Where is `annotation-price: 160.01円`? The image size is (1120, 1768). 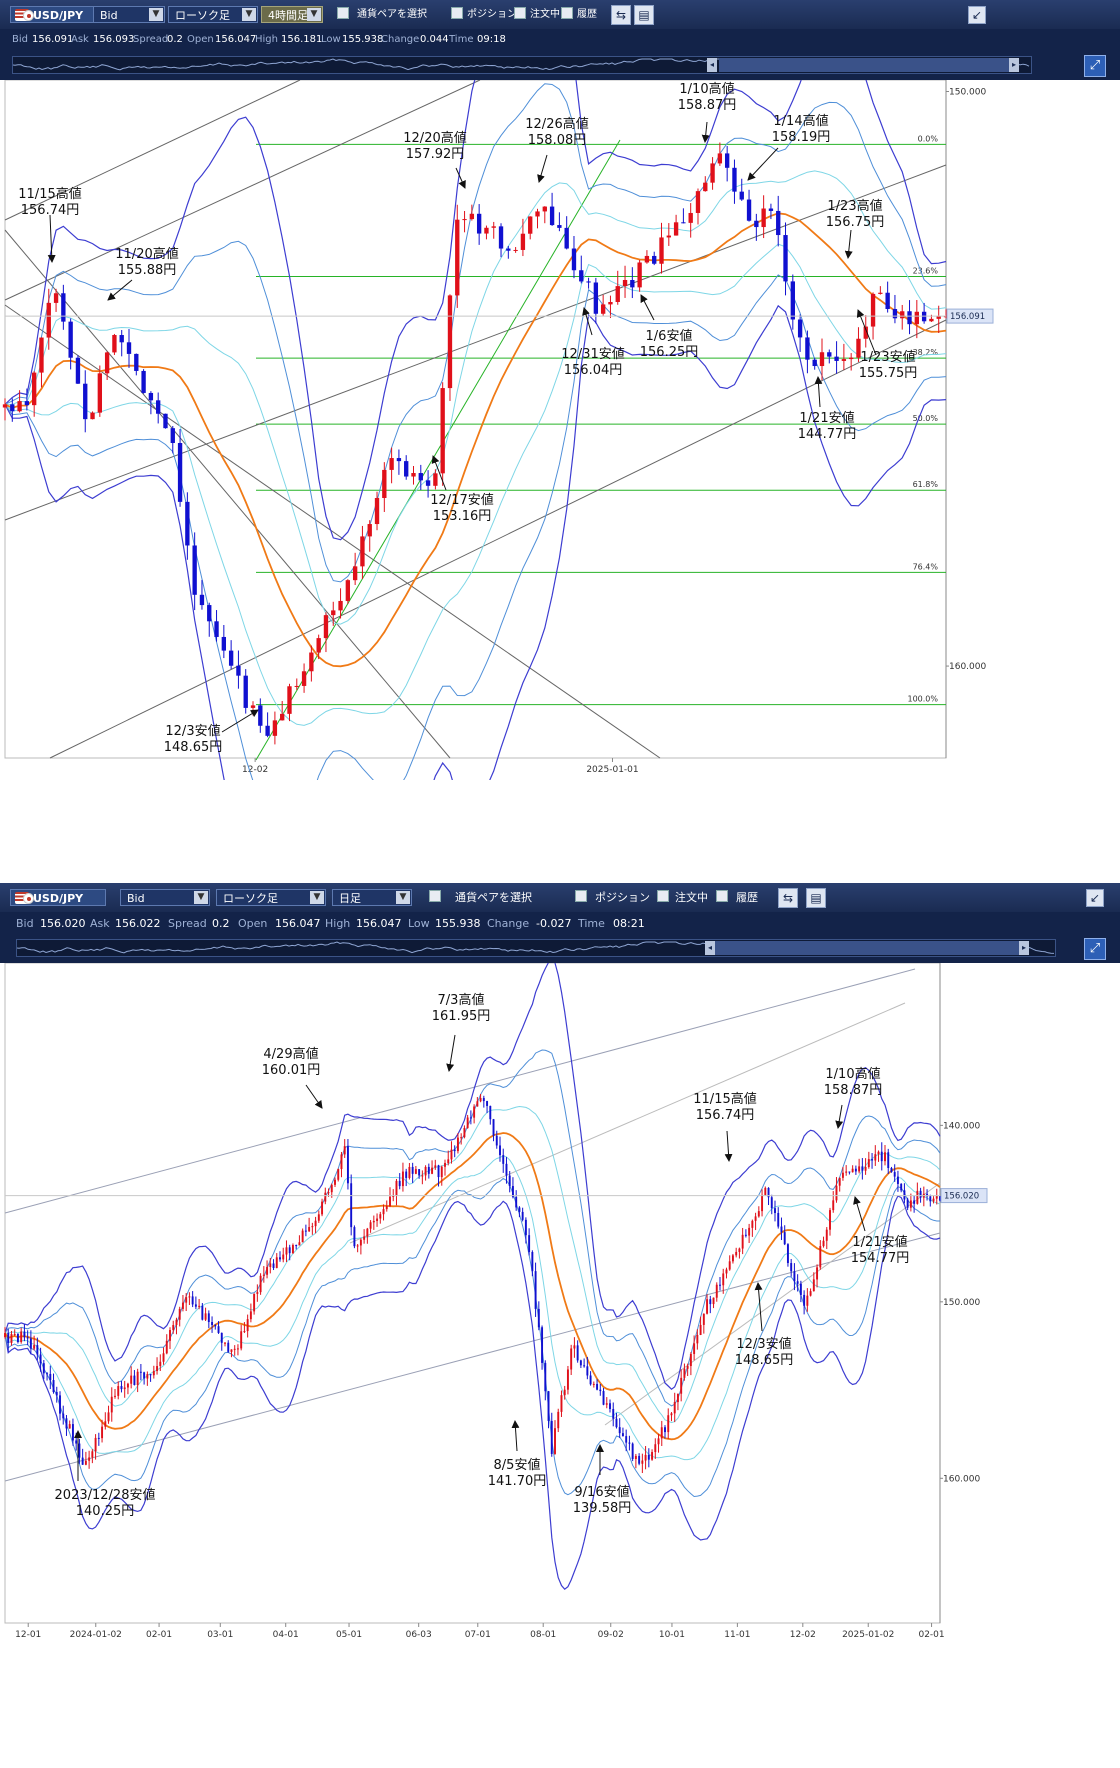
annotation-price: 160.01円 is located at coordinates (291, 1070).